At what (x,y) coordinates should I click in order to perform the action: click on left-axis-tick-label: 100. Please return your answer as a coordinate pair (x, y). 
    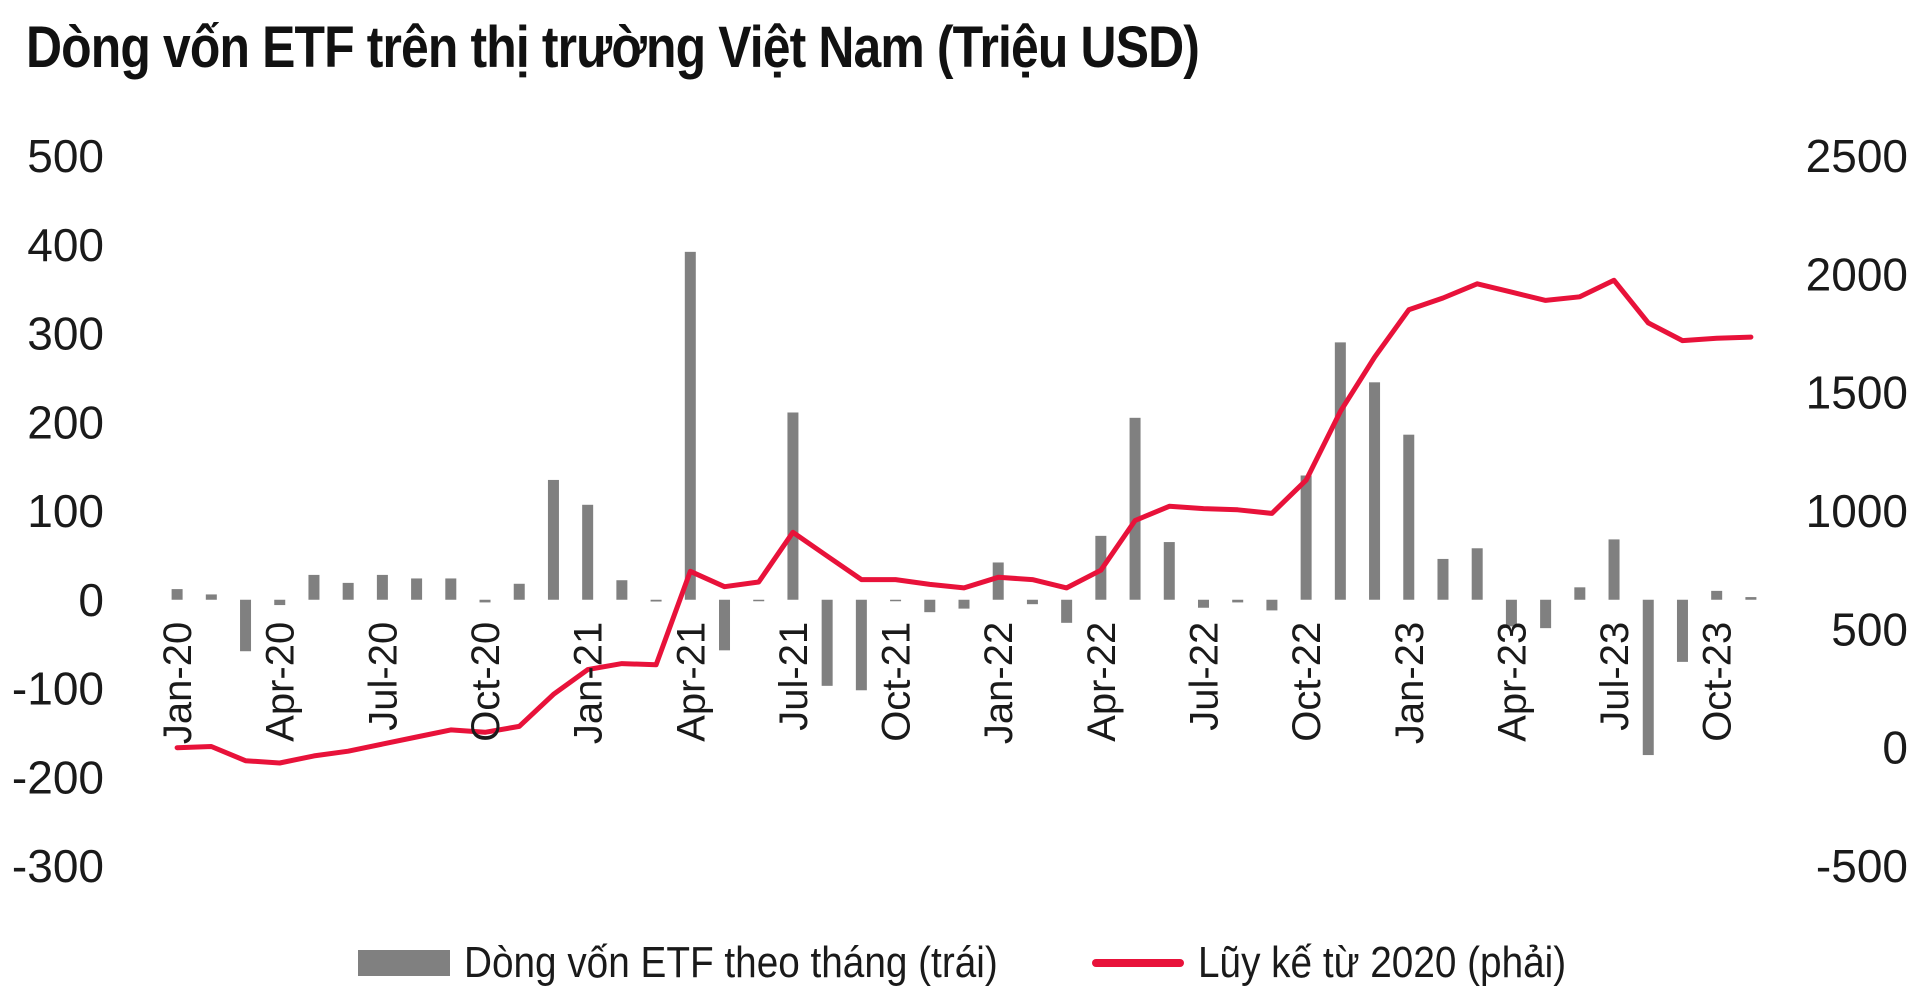
    Looking at the image, I should click on (65, 511).